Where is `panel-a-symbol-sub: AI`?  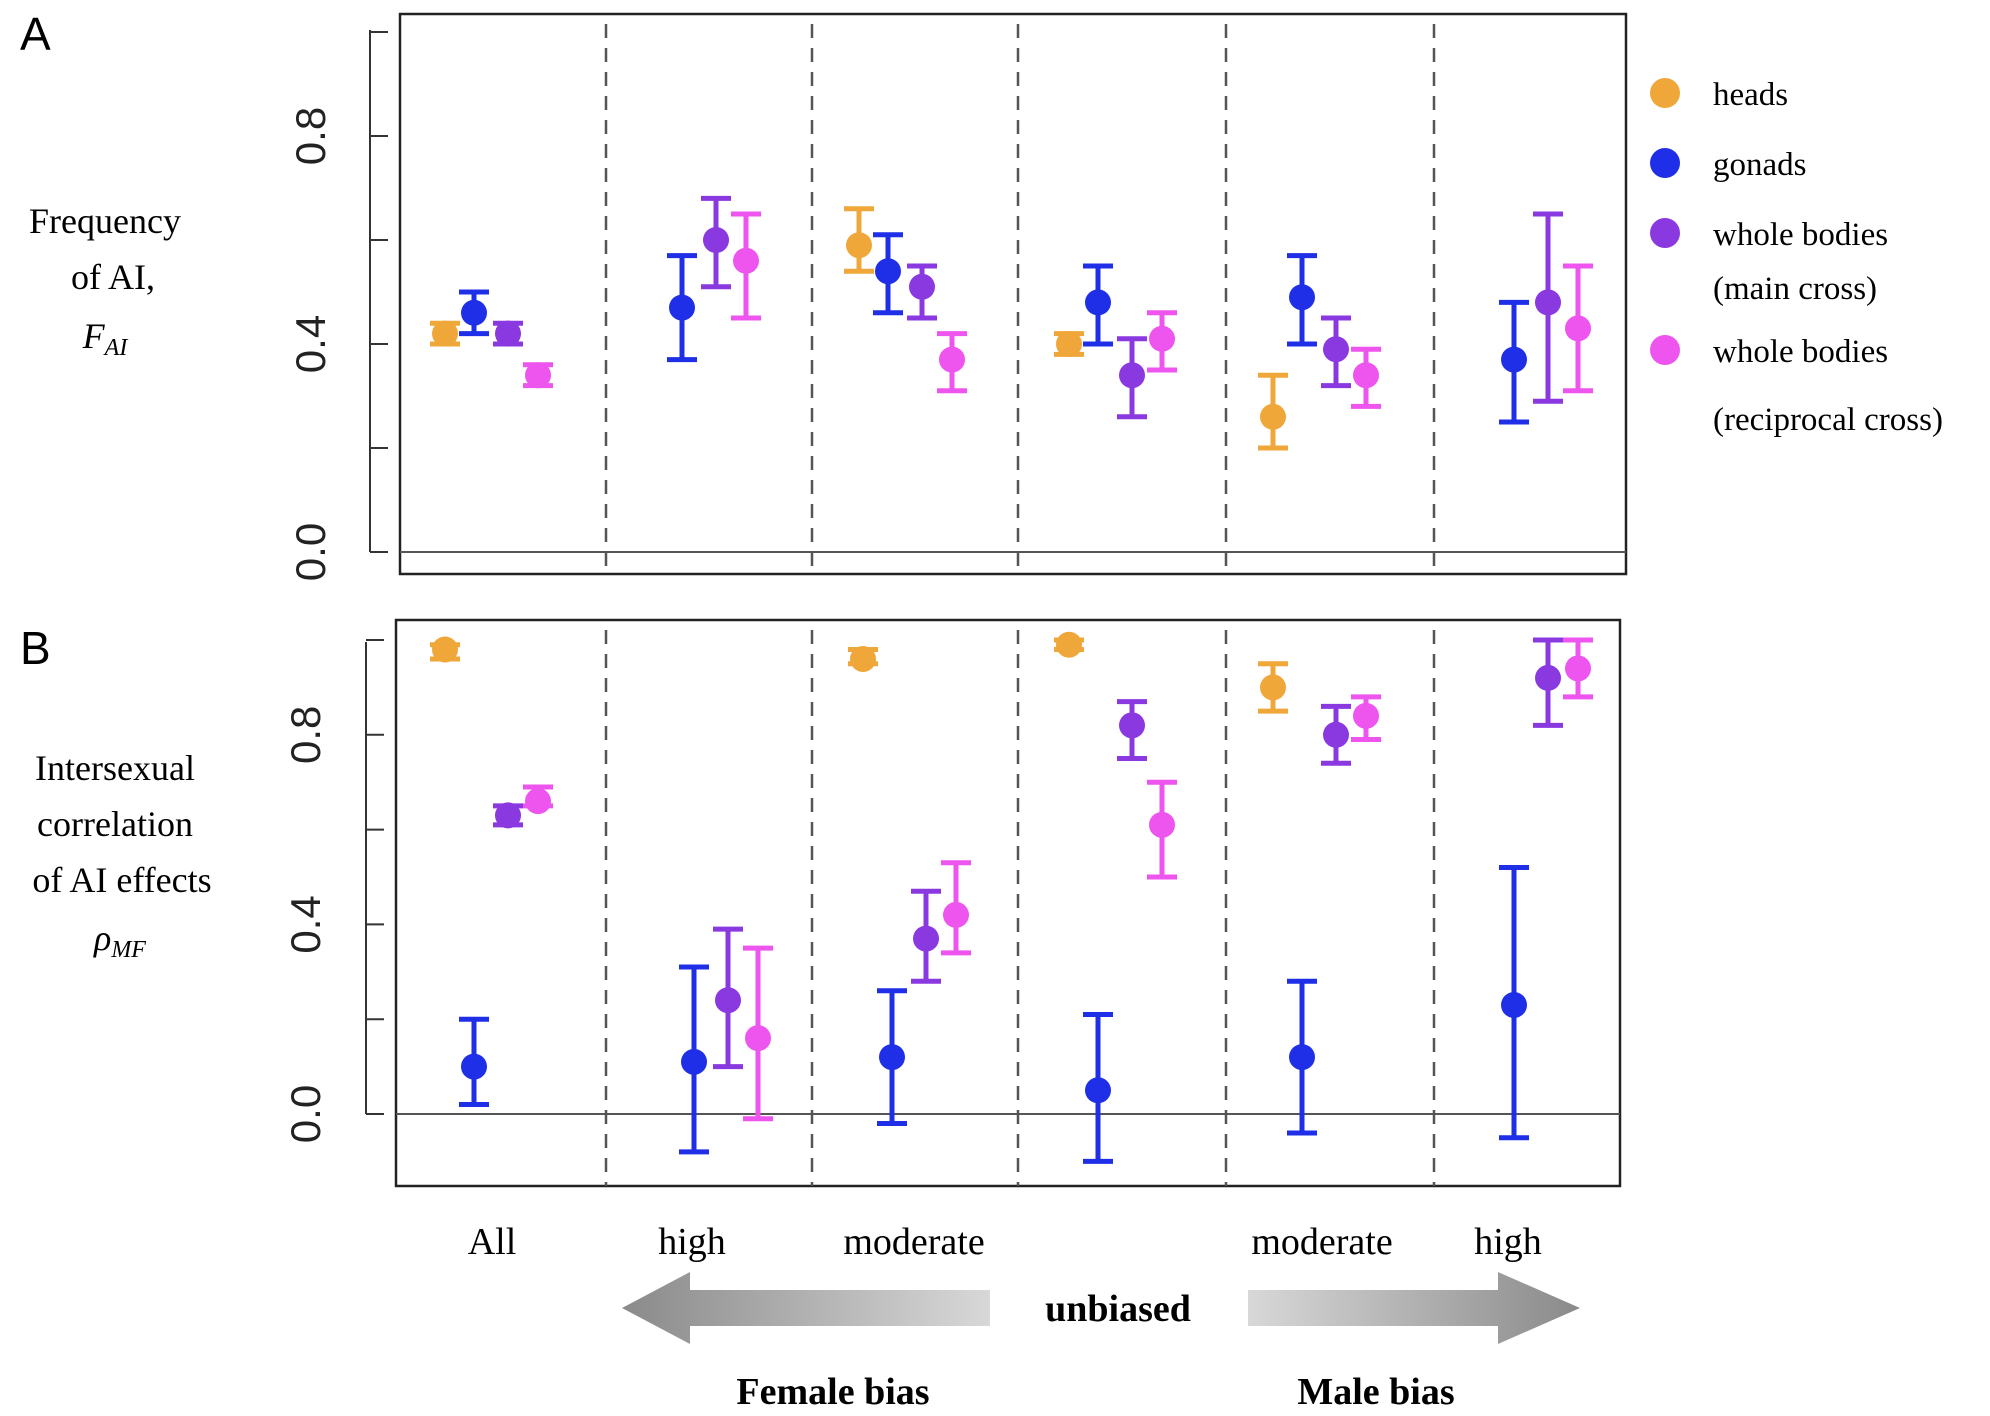 panel-a-symbol-sub: AI is located at coordinates (116, 348).